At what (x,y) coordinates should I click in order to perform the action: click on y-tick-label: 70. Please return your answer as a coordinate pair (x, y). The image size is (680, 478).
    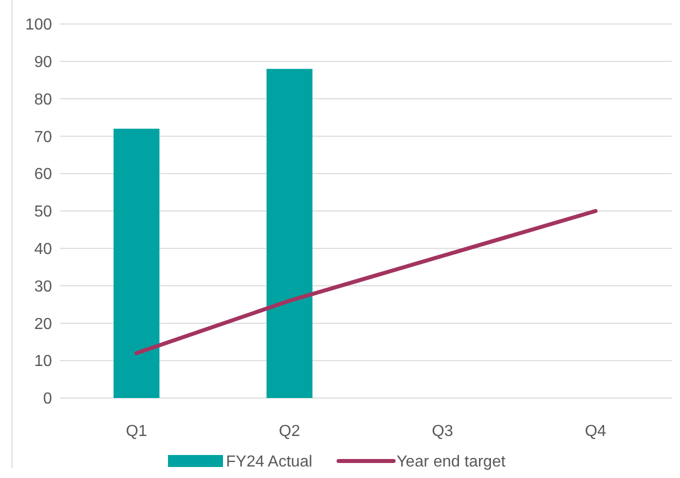
    Looking at the image, I should click on (43, 137).